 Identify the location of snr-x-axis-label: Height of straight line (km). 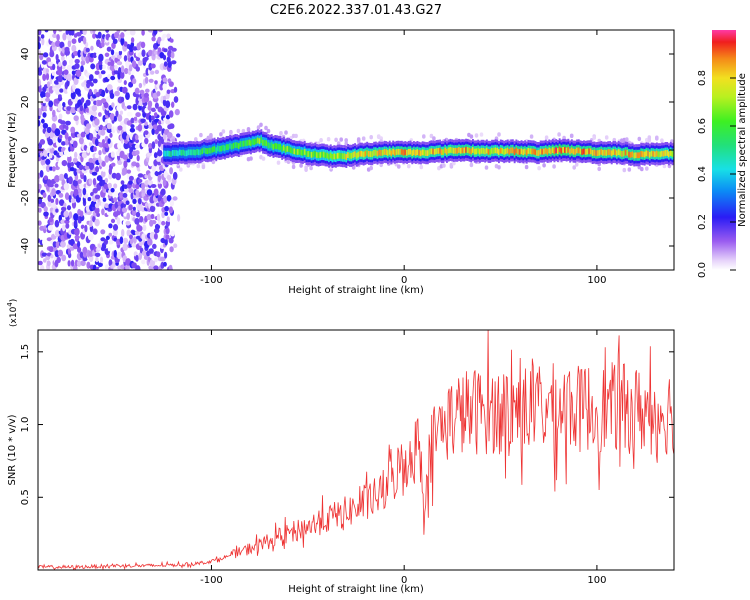
(356, 589).